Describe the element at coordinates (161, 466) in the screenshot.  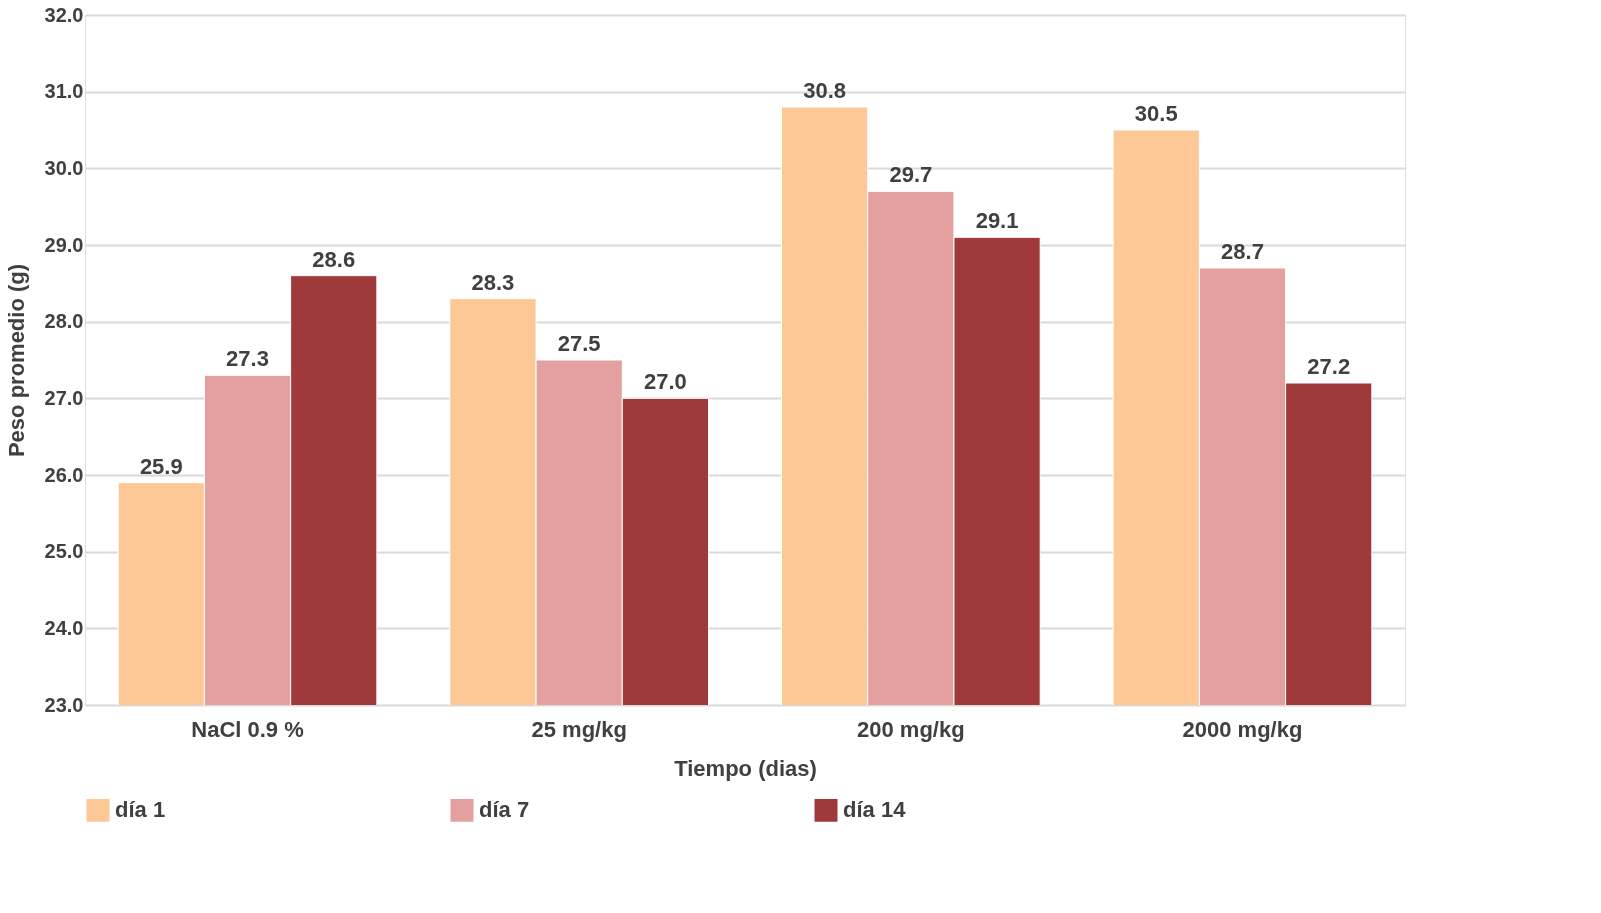
I see `data-label: 25.9` at that location.